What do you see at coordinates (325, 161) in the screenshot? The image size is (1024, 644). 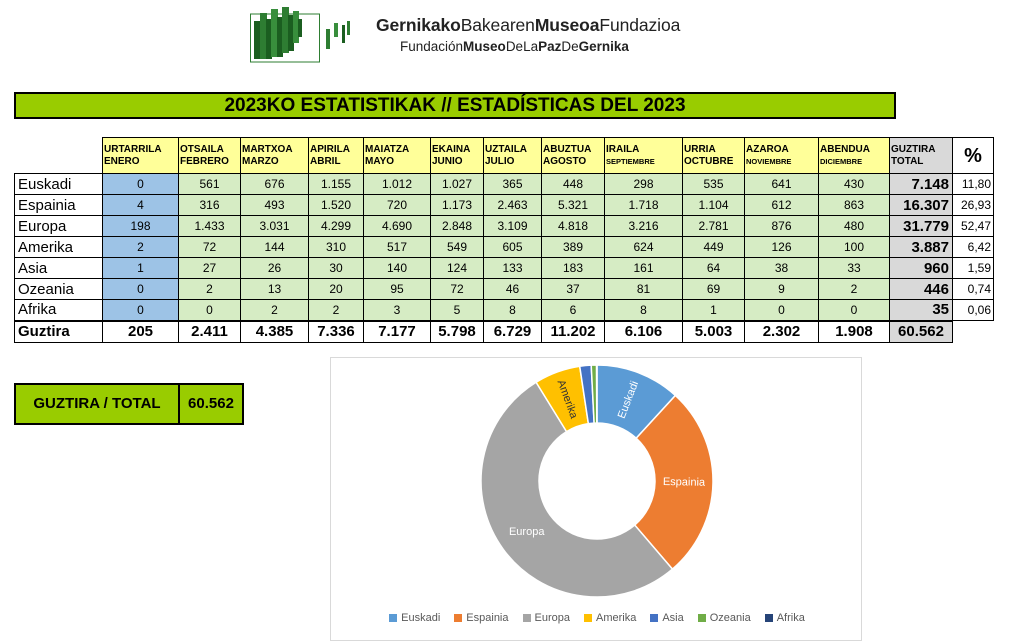 I see `month-name-es: ABRIL` at bounding box center [325, 161].